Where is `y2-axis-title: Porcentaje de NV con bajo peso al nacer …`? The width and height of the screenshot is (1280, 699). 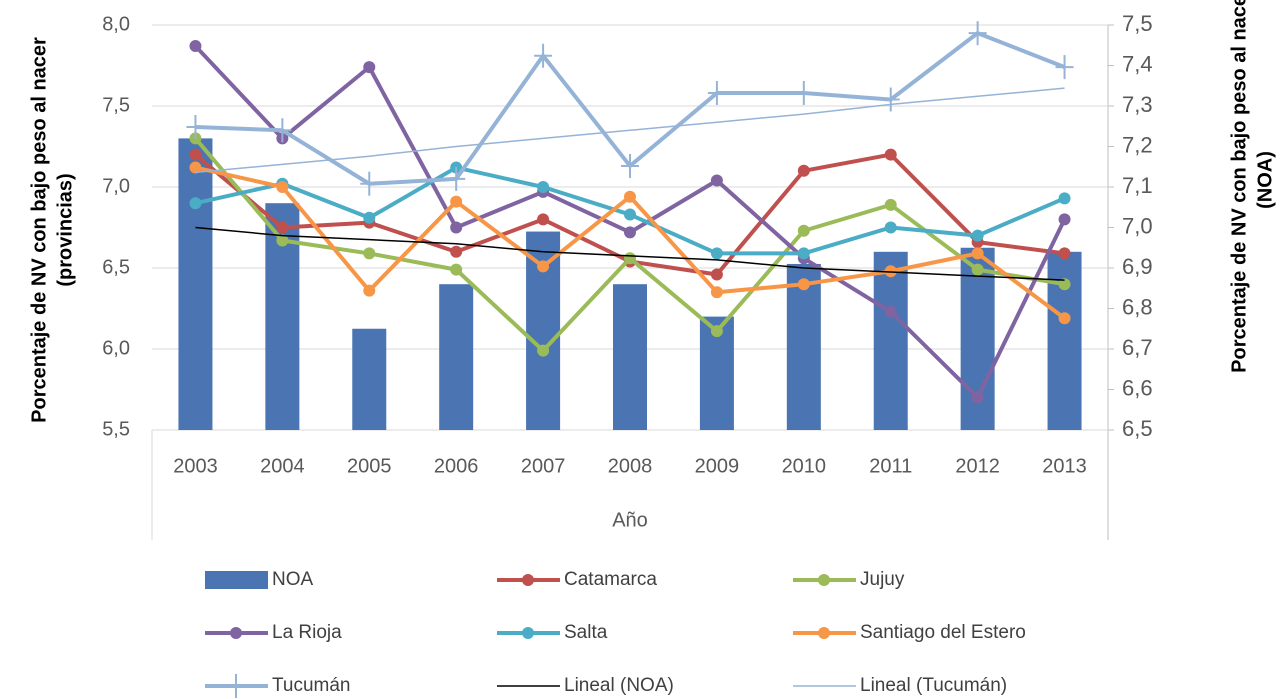 y2-axis-title: Porcentaje de NV con bajo peso al nacer … is located at coordinates (1252, 186).